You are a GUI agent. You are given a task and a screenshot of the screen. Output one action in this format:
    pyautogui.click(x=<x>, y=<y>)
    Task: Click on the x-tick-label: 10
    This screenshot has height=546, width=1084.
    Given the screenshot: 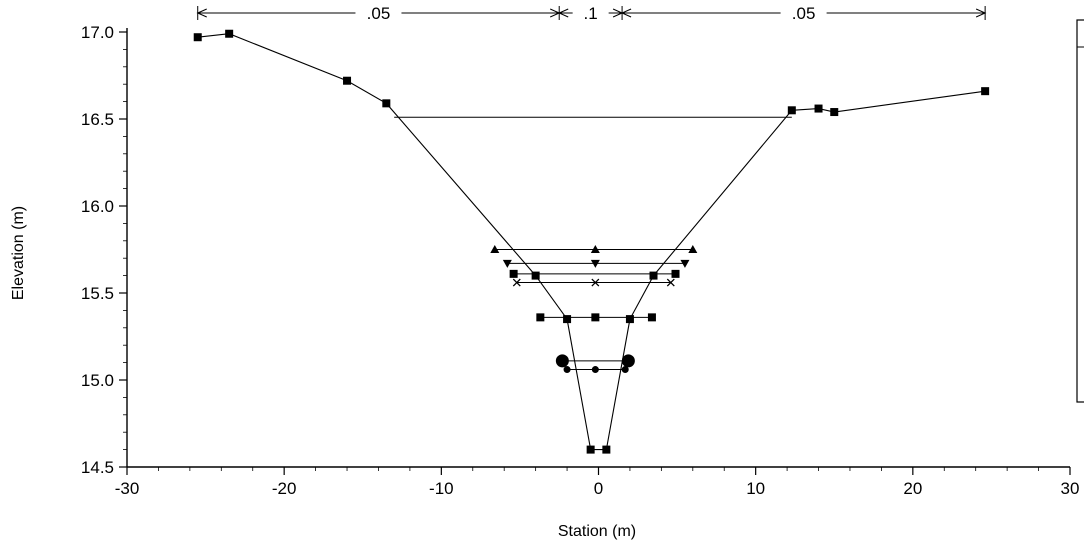 What is the action you would take?
    pyautogui.click(x=755, y=488)
    